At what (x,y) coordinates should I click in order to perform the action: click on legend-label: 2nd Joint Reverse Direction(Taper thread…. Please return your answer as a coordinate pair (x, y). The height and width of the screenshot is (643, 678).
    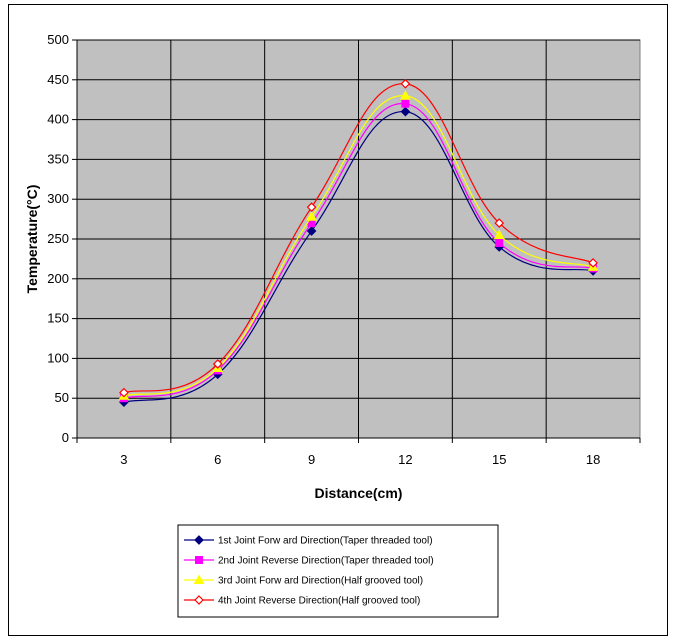
    Looking at the image, I should click on (326, 561).